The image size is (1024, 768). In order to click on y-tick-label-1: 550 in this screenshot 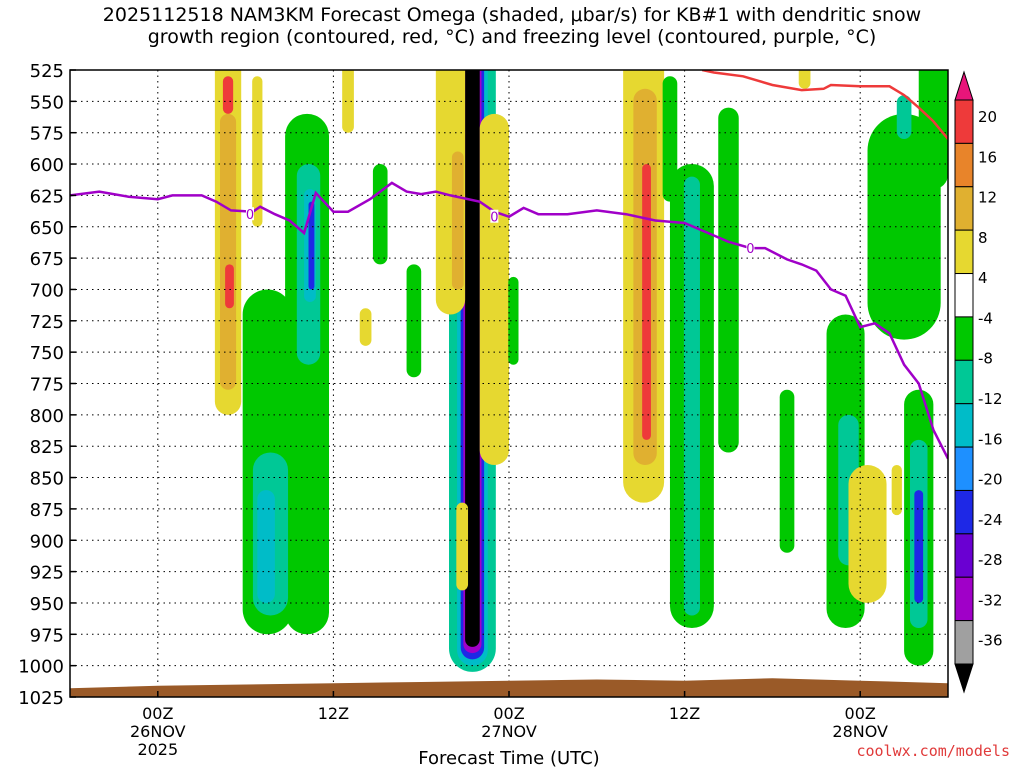, I will do `click(47, 102)`.